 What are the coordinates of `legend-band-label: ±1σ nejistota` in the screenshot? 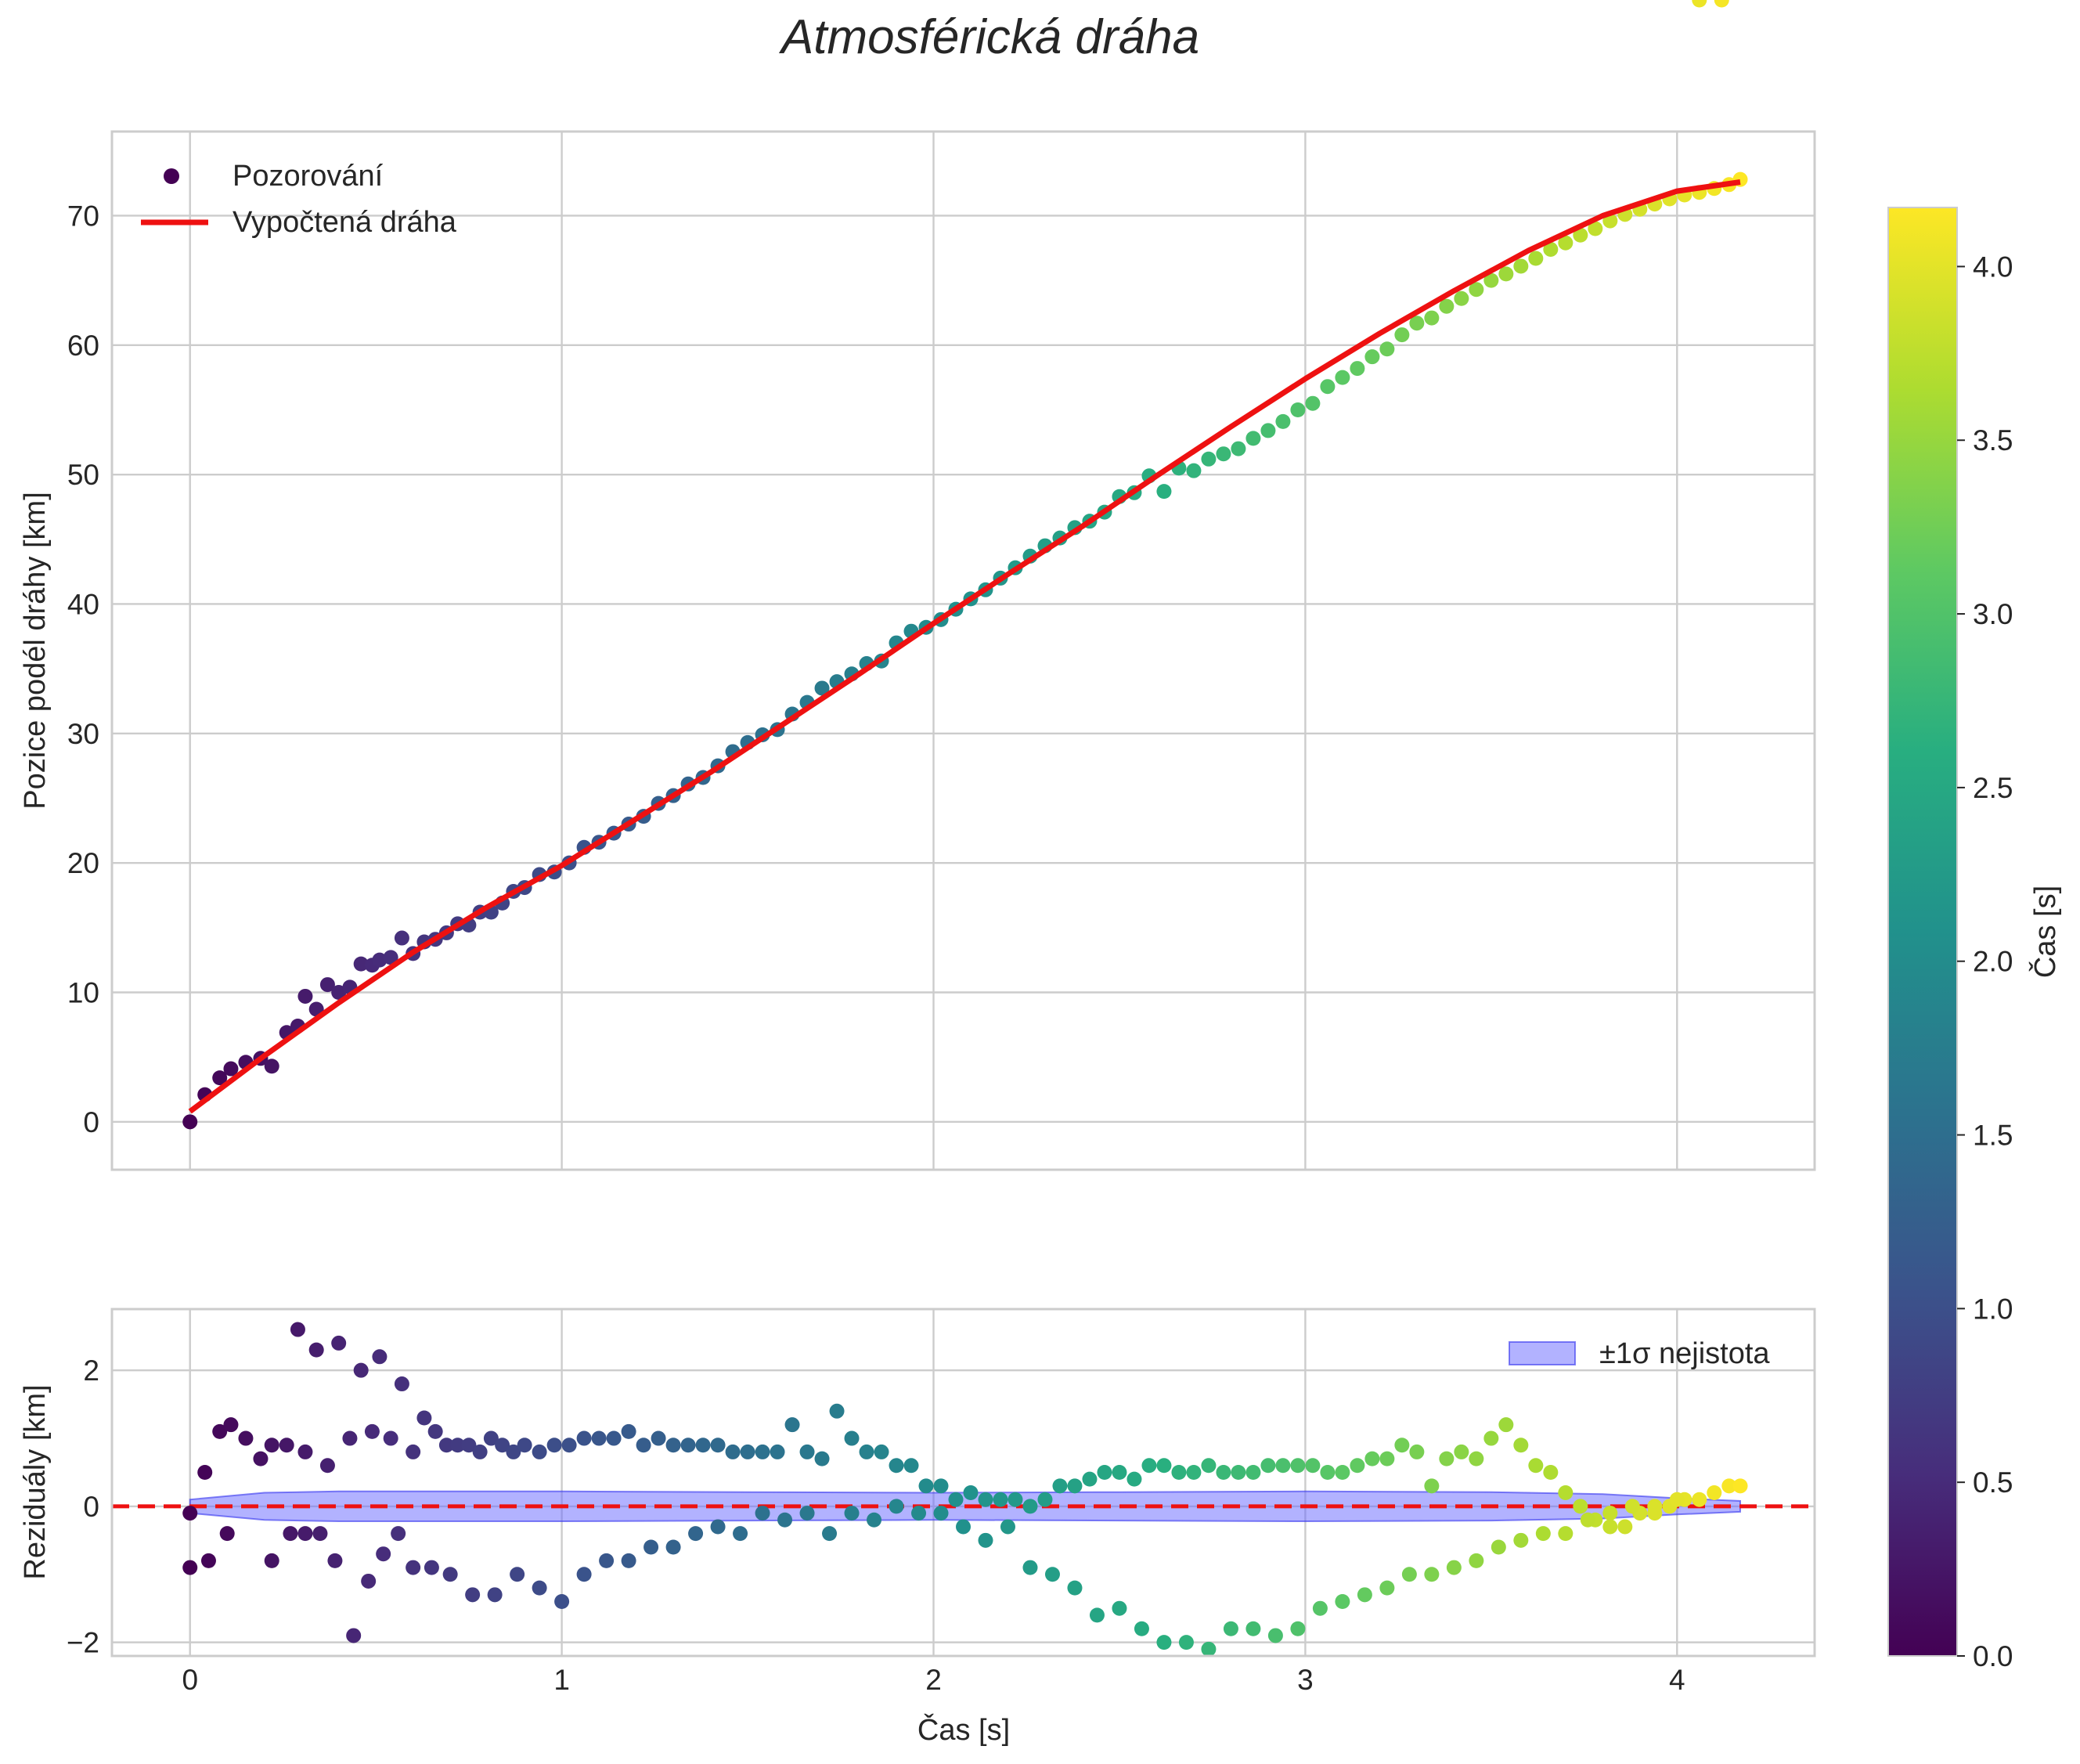 It's located at (1684, 1353).